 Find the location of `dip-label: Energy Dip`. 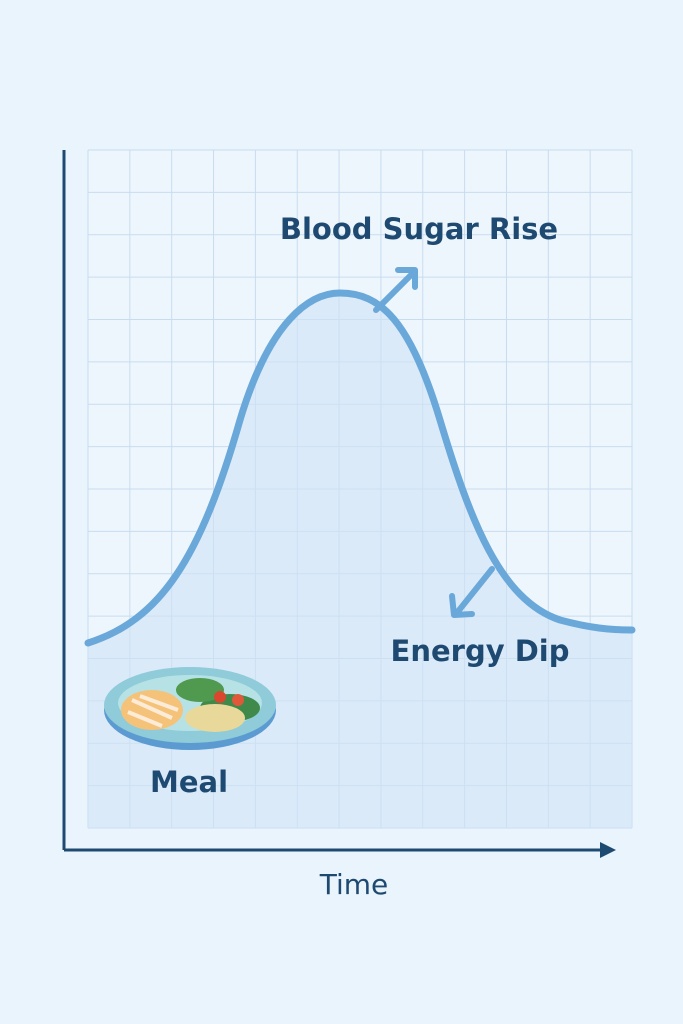

dip-label: Energy Dip is located at coordinates (480, 651).